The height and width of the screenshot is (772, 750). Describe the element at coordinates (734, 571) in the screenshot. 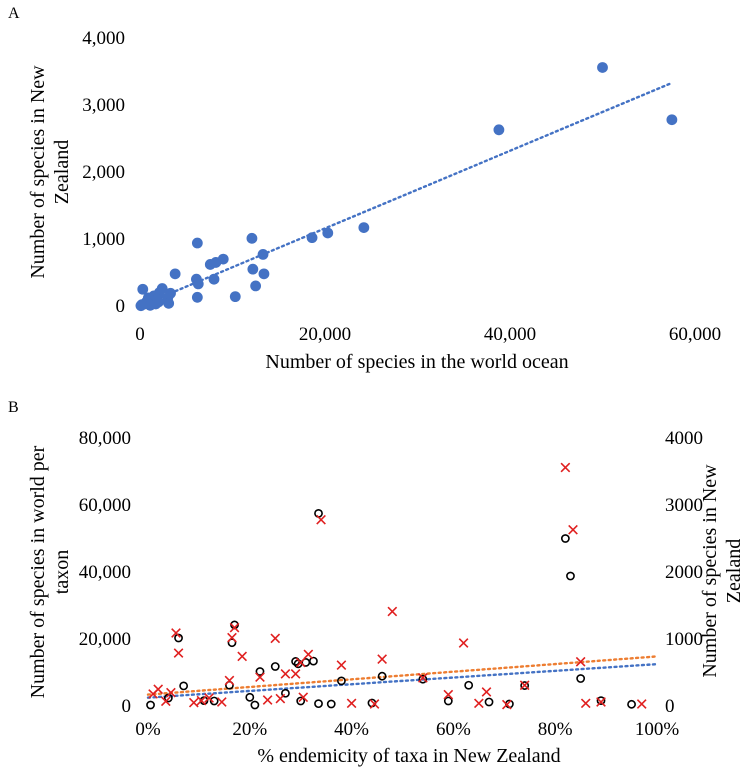

I see `panel-b-y2label-line2: Zealand` at that location.